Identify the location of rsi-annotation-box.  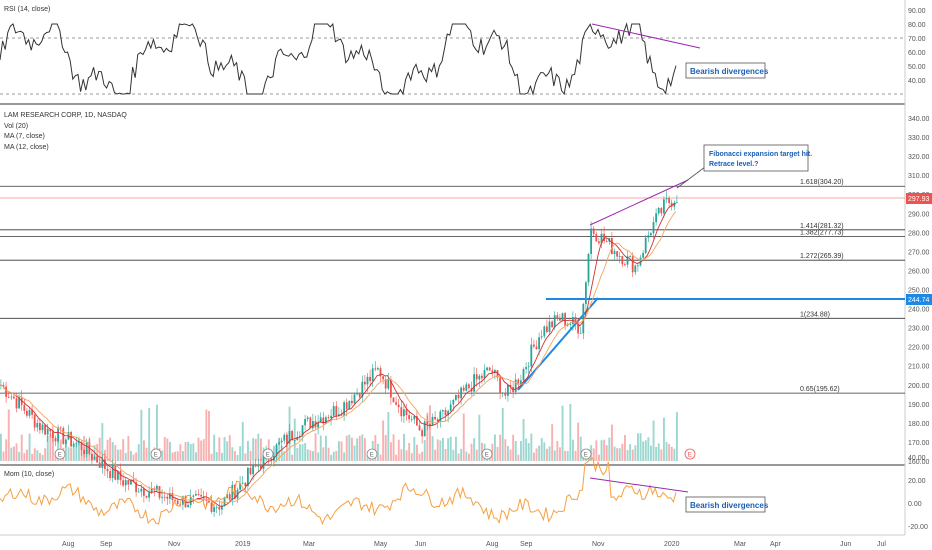
(725, 70).